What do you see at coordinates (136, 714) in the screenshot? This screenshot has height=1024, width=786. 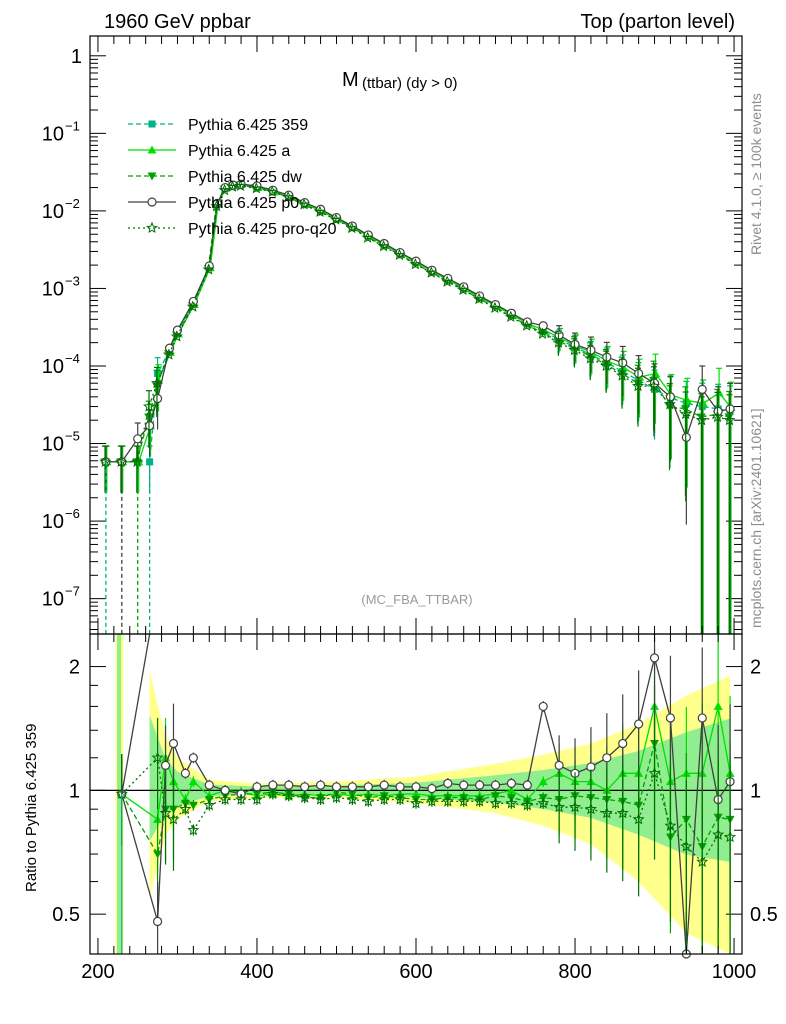 I see `ratio-p0-lowmass-line` at bounding box center [136, 714].